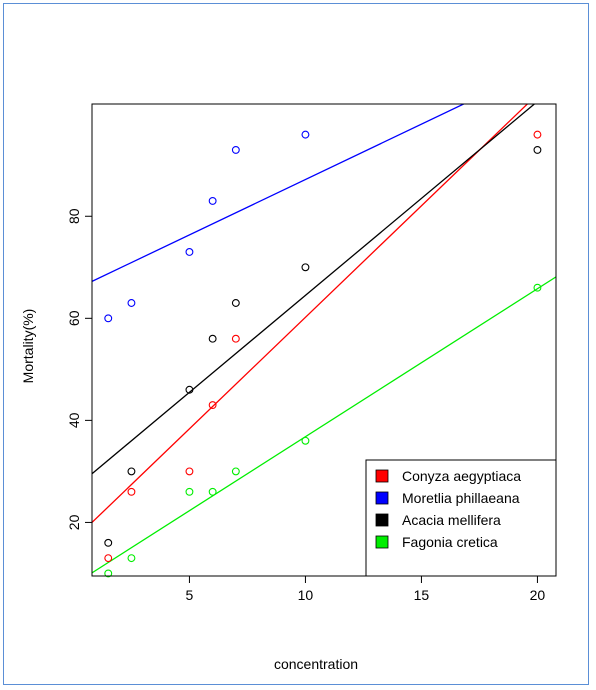 The image size is (596, 690). What do you see at coordinates (538, 595) in the screenshot?
I see `x-tick-label-3: 20` at bounding box center [538, 595].